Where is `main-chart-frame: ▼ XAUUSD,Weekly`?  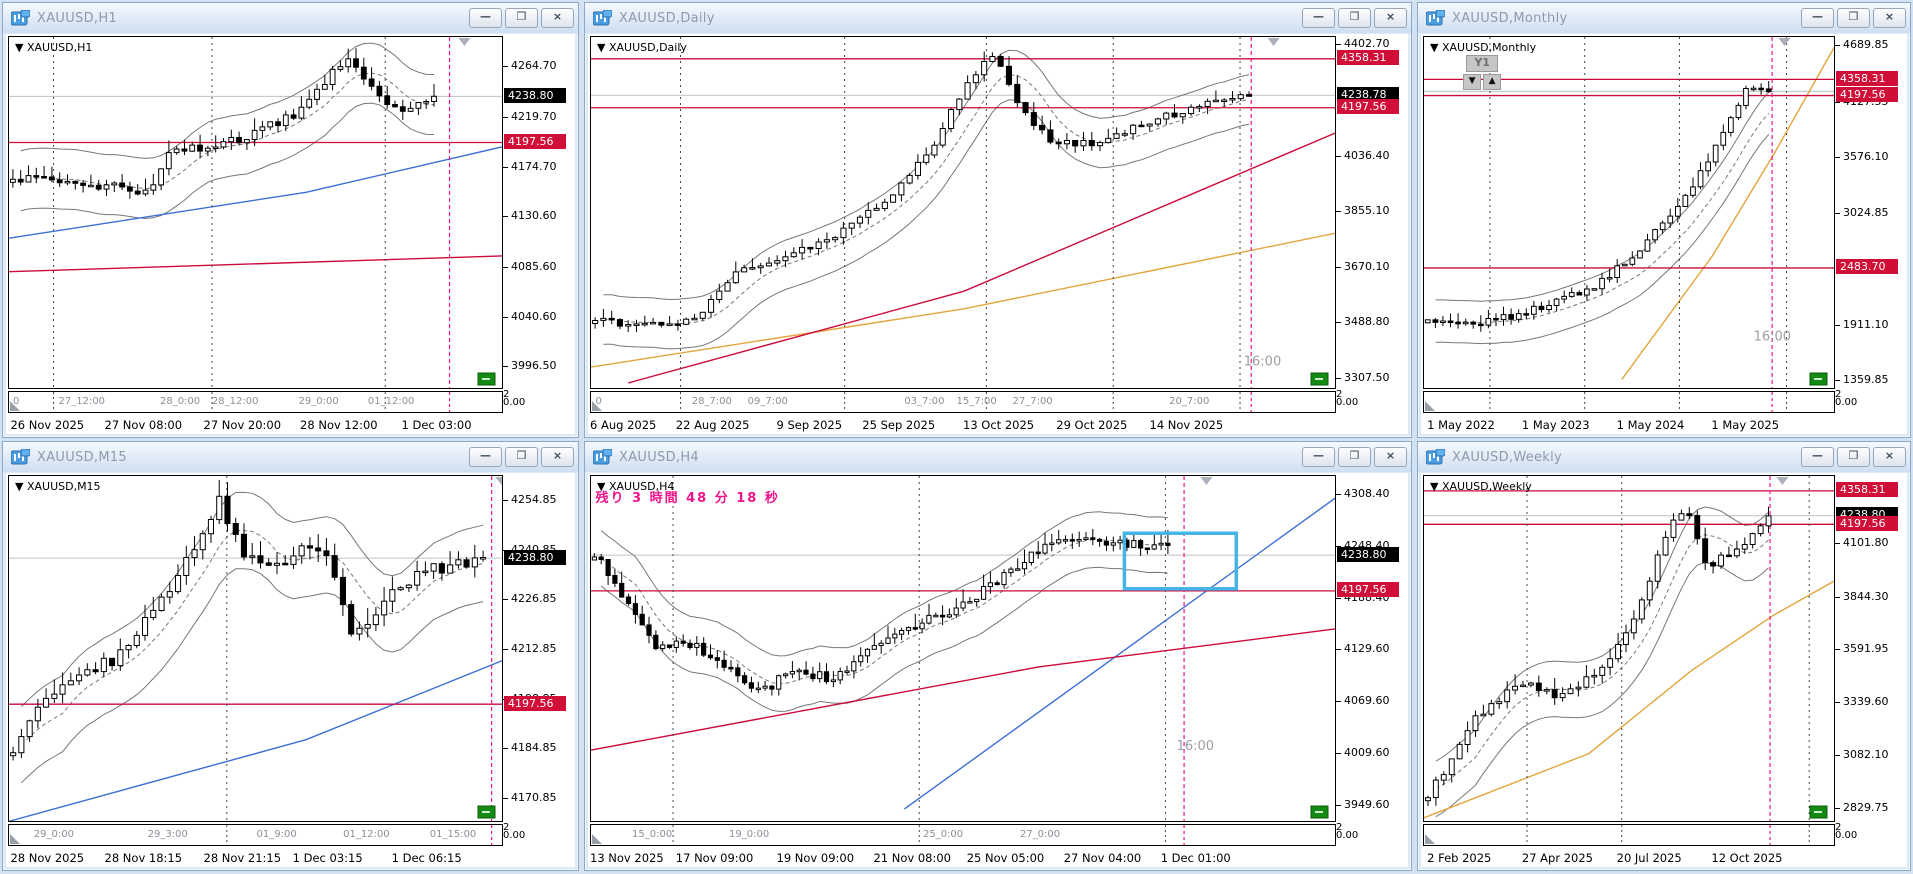
main-chart-frame: ▼ XAUUSD,Weekly is located at coordinates (1629, 648).